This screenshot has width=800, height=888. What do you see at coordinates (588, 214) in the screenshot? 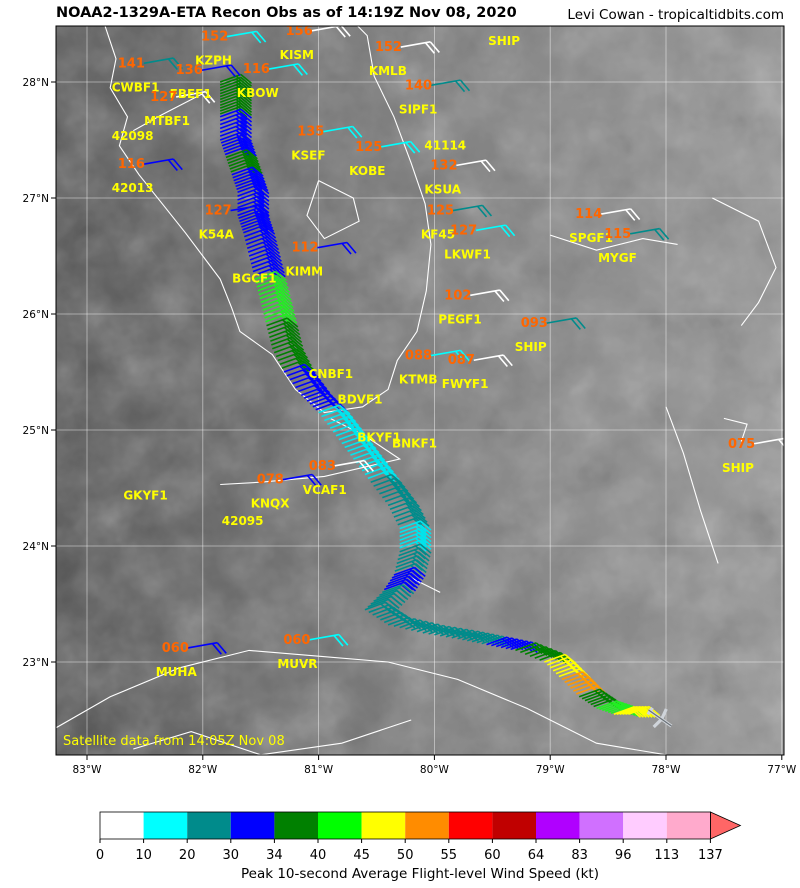
I see `station-value: 114` at bounding box center [588, 214].